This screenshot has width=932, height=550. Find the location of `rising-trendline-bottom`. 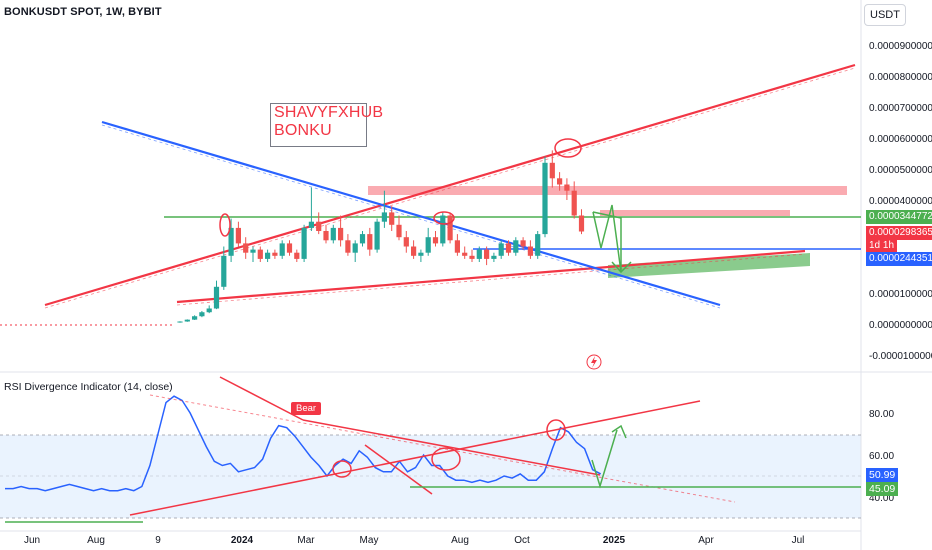

rising-trendline-bottom is located at coordinates (491, 276).